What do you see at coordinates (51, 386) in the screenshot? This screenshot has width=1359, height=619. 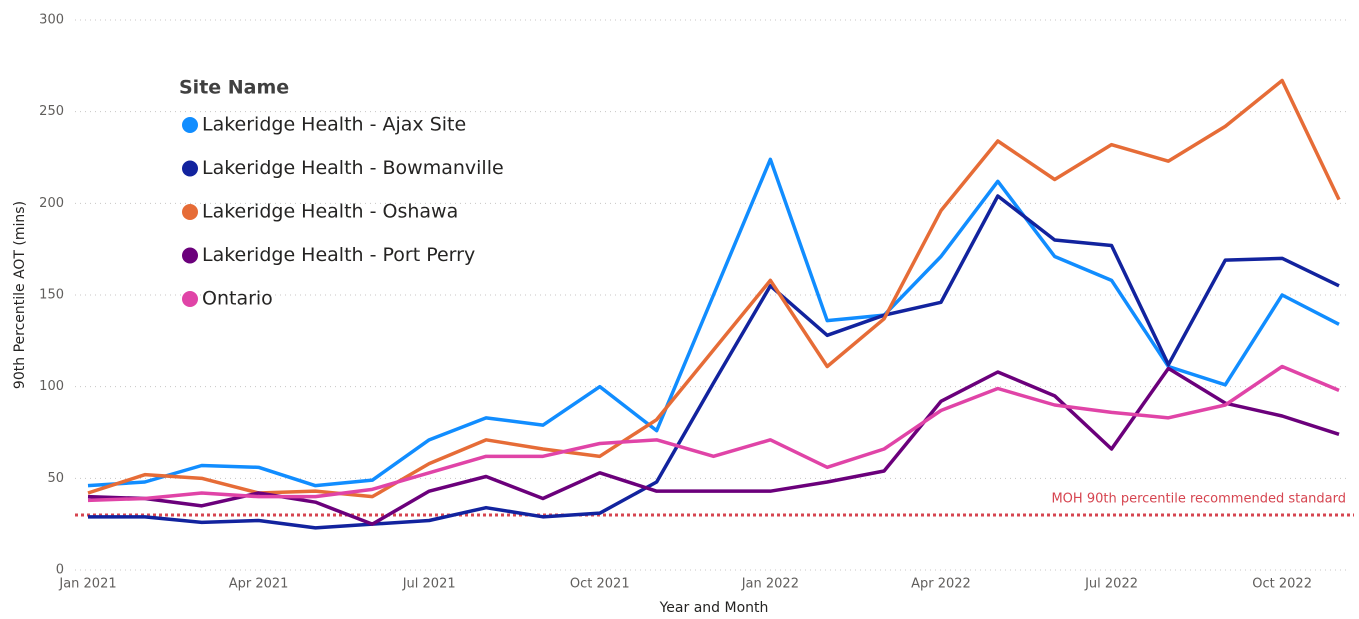 I see `y-tick-label: 100` at bounding box center [51, 386].